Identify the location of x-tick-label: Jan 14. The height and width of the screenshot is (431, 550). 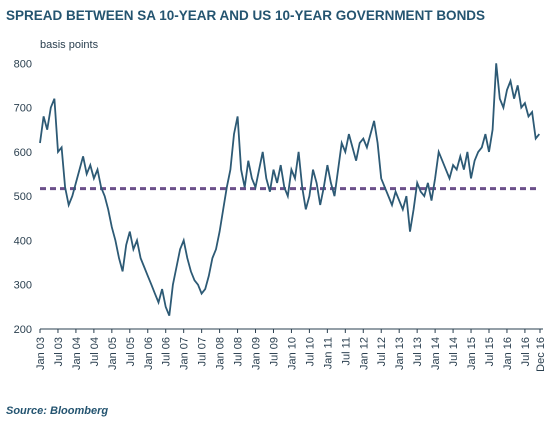
(436, 353).